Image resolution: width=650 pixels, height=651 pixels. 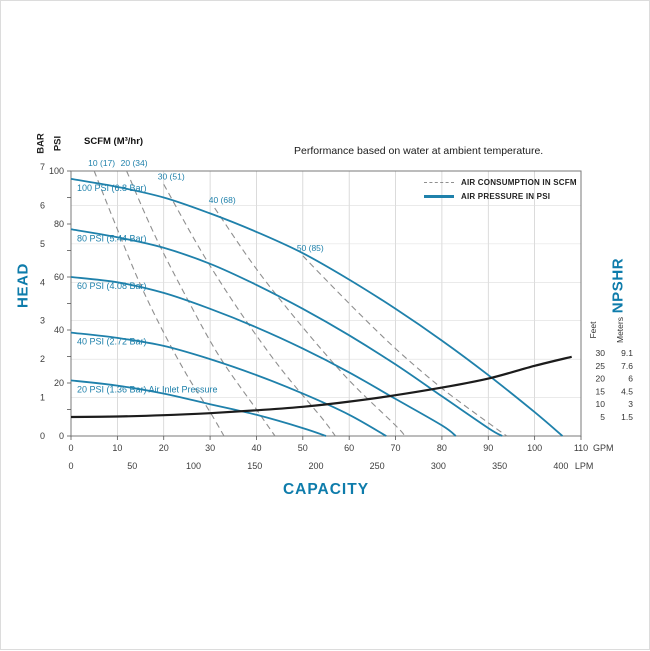 What do you see at coordinates (630, 379) in the screenshot?
I see `npshr-meters-tick-label: 6` at bounding box center [630, 379].